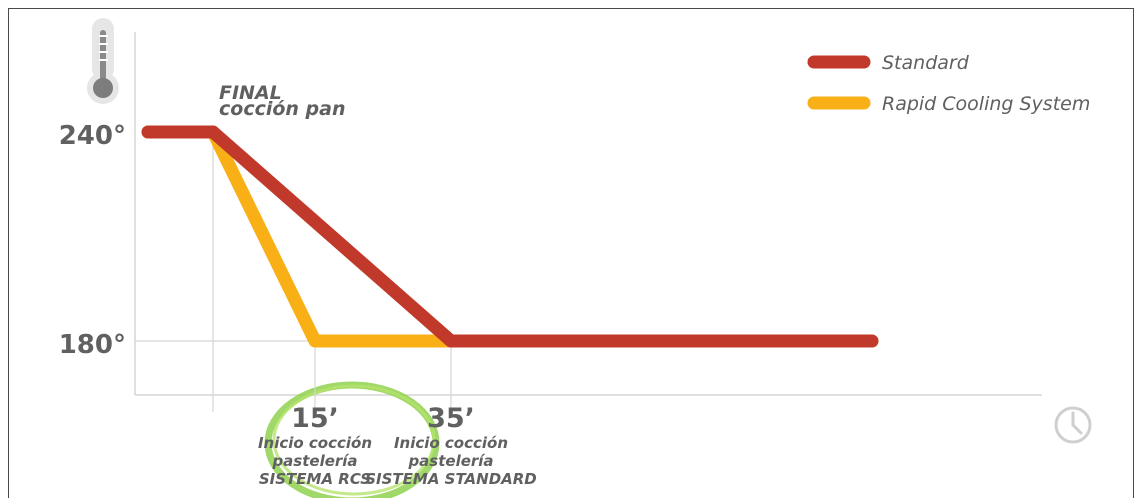  Describe the element at coordinates (986, 104) in the screenshot. I see `legend-label: Rapid Cooling System` at that location.